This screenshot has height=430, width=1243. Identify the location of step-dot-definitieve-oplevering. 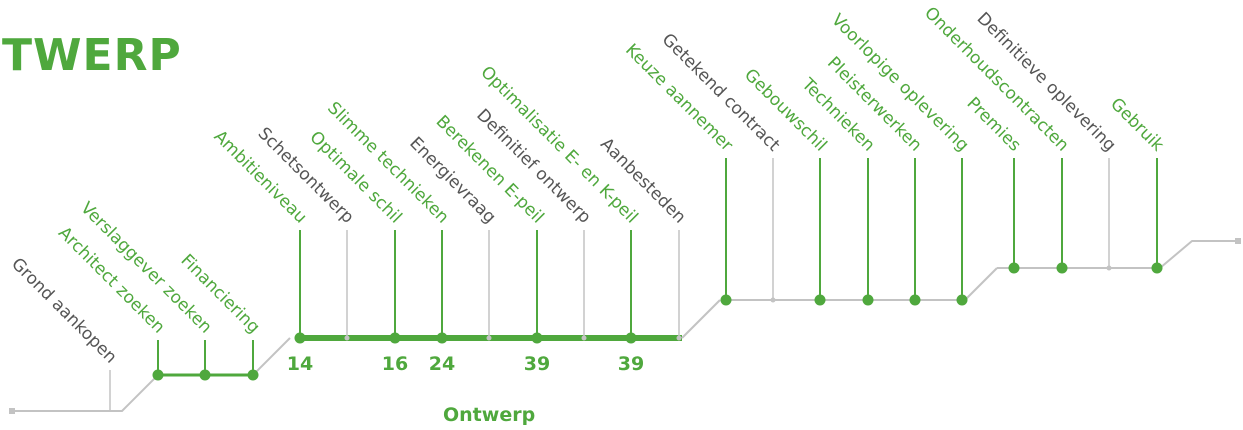
(1109, 268).